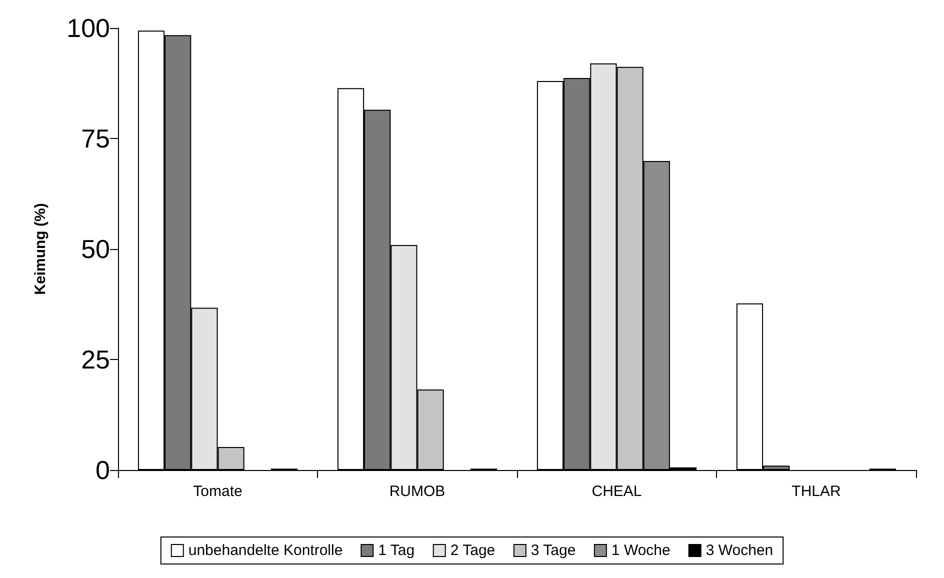  Describe the element at coordinates (473, 550) in the screenshot. I see `legend-label: 2 Tage` at that location.